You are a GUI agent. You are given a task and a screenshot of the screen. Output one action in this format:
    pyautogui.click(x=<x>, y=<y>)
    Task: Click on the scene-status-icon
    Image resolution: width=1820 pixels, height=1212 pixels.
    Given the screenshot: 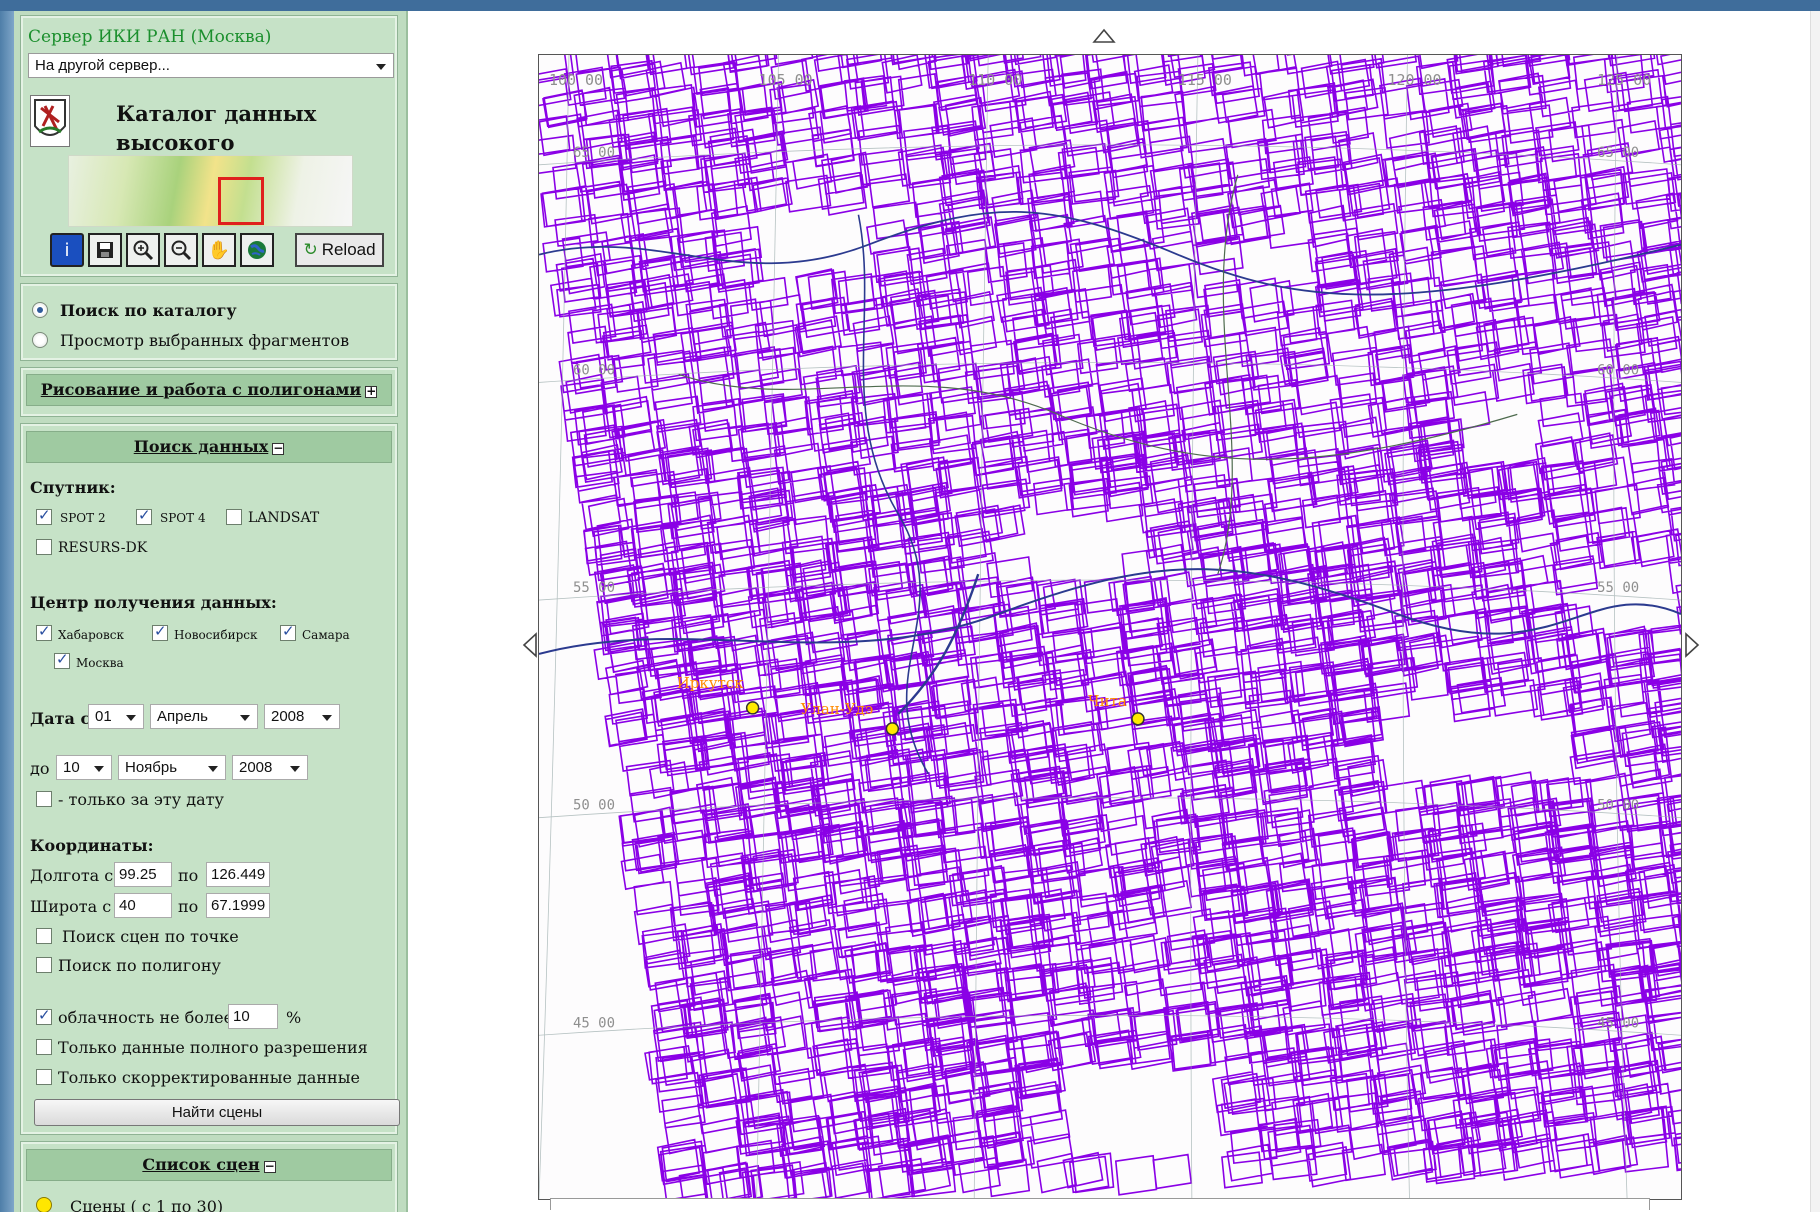 What is the action you would take?
    pyautogui.click(x=44, y=1204)
    